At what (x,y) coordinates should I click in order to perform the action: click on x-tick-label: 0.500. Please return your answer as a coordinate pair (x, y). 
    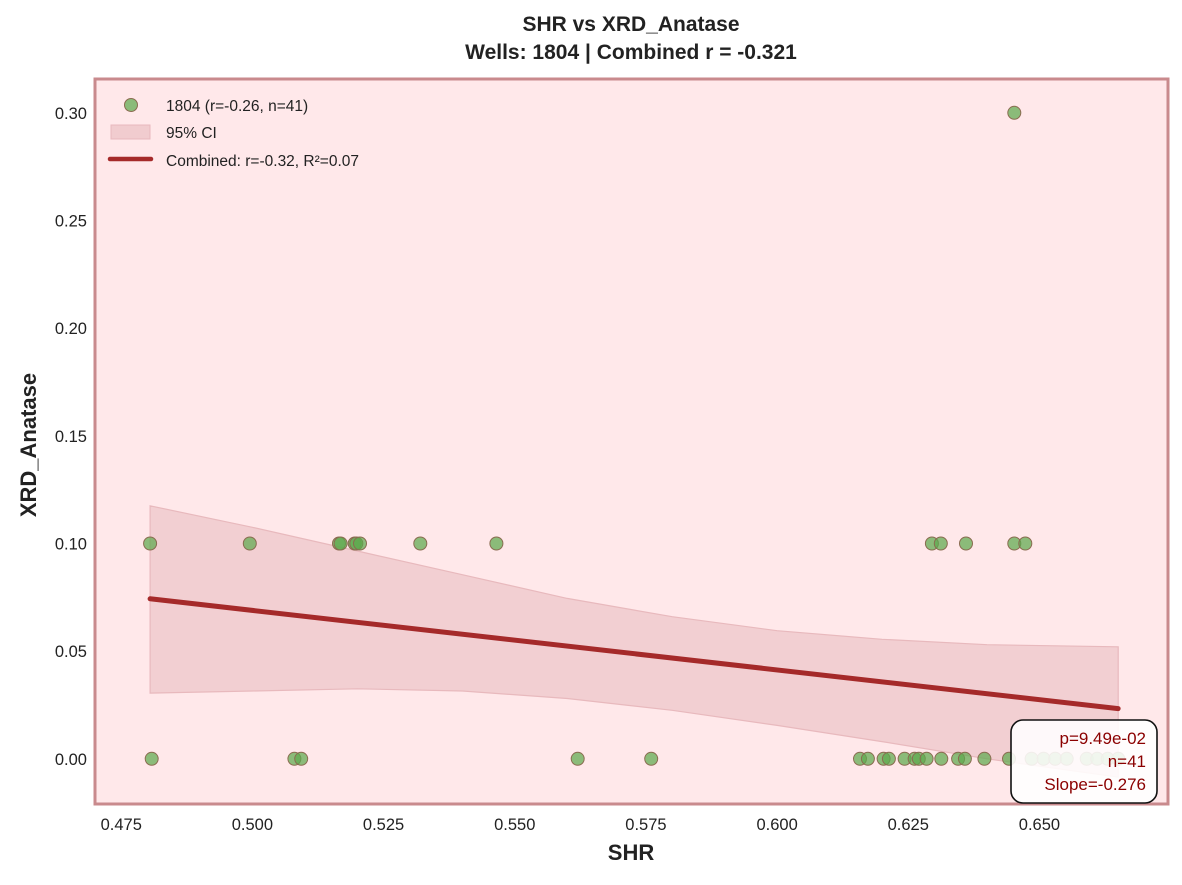
    Looking at the image, I should click on (252, 825).